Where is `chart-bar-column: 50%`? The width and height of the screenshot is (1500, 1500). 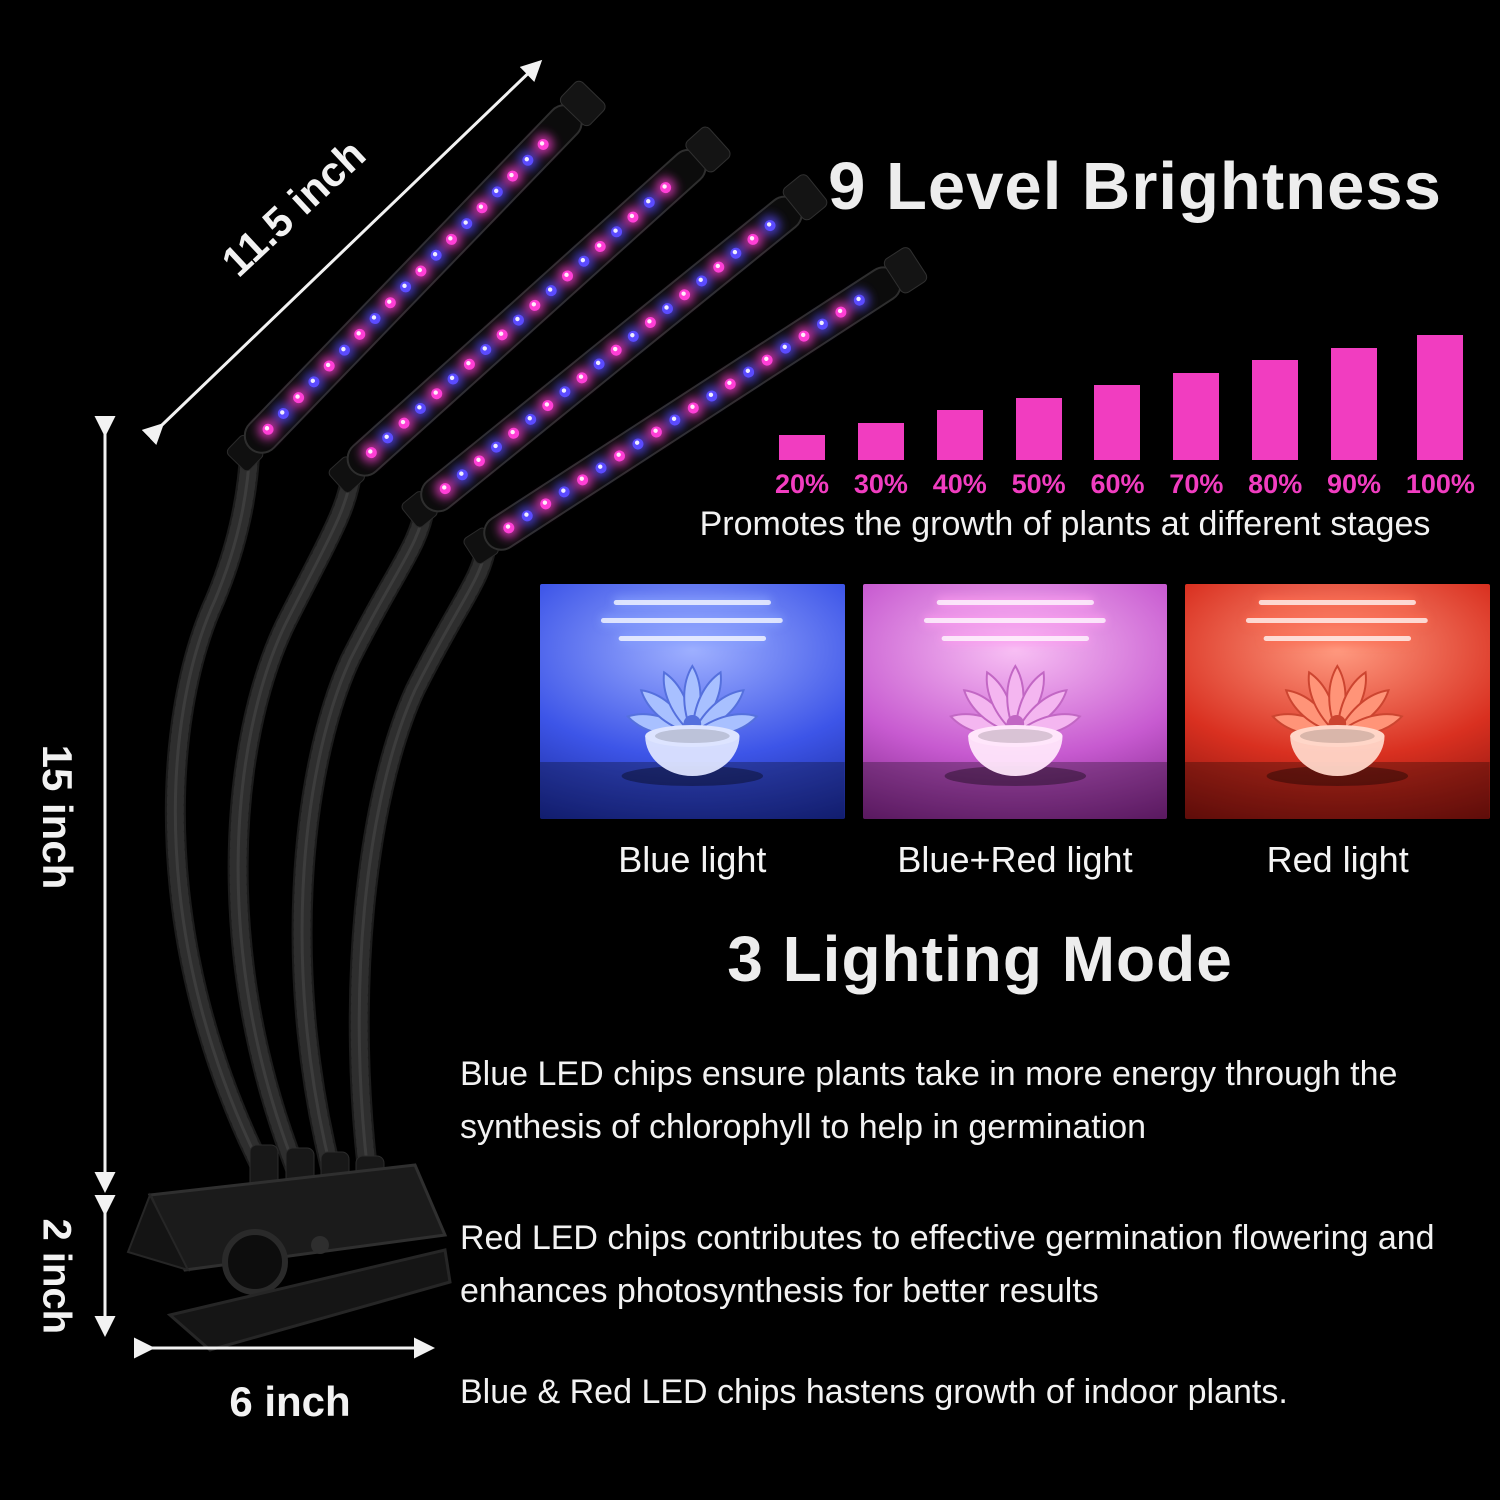 chart-bar-column: 50% is located at coordinates (1038, 449).